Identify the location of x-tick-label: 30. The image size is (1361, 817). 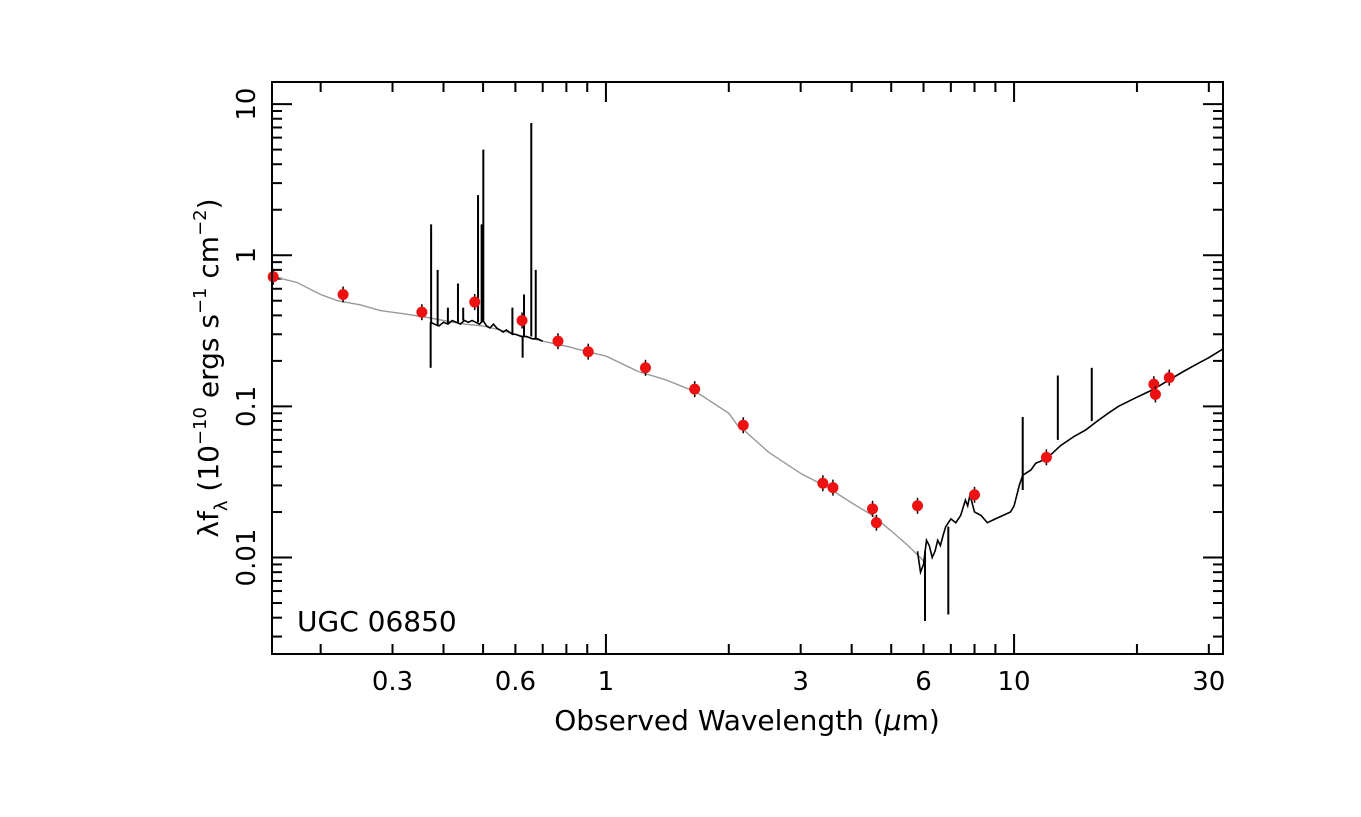
(1208, 682).